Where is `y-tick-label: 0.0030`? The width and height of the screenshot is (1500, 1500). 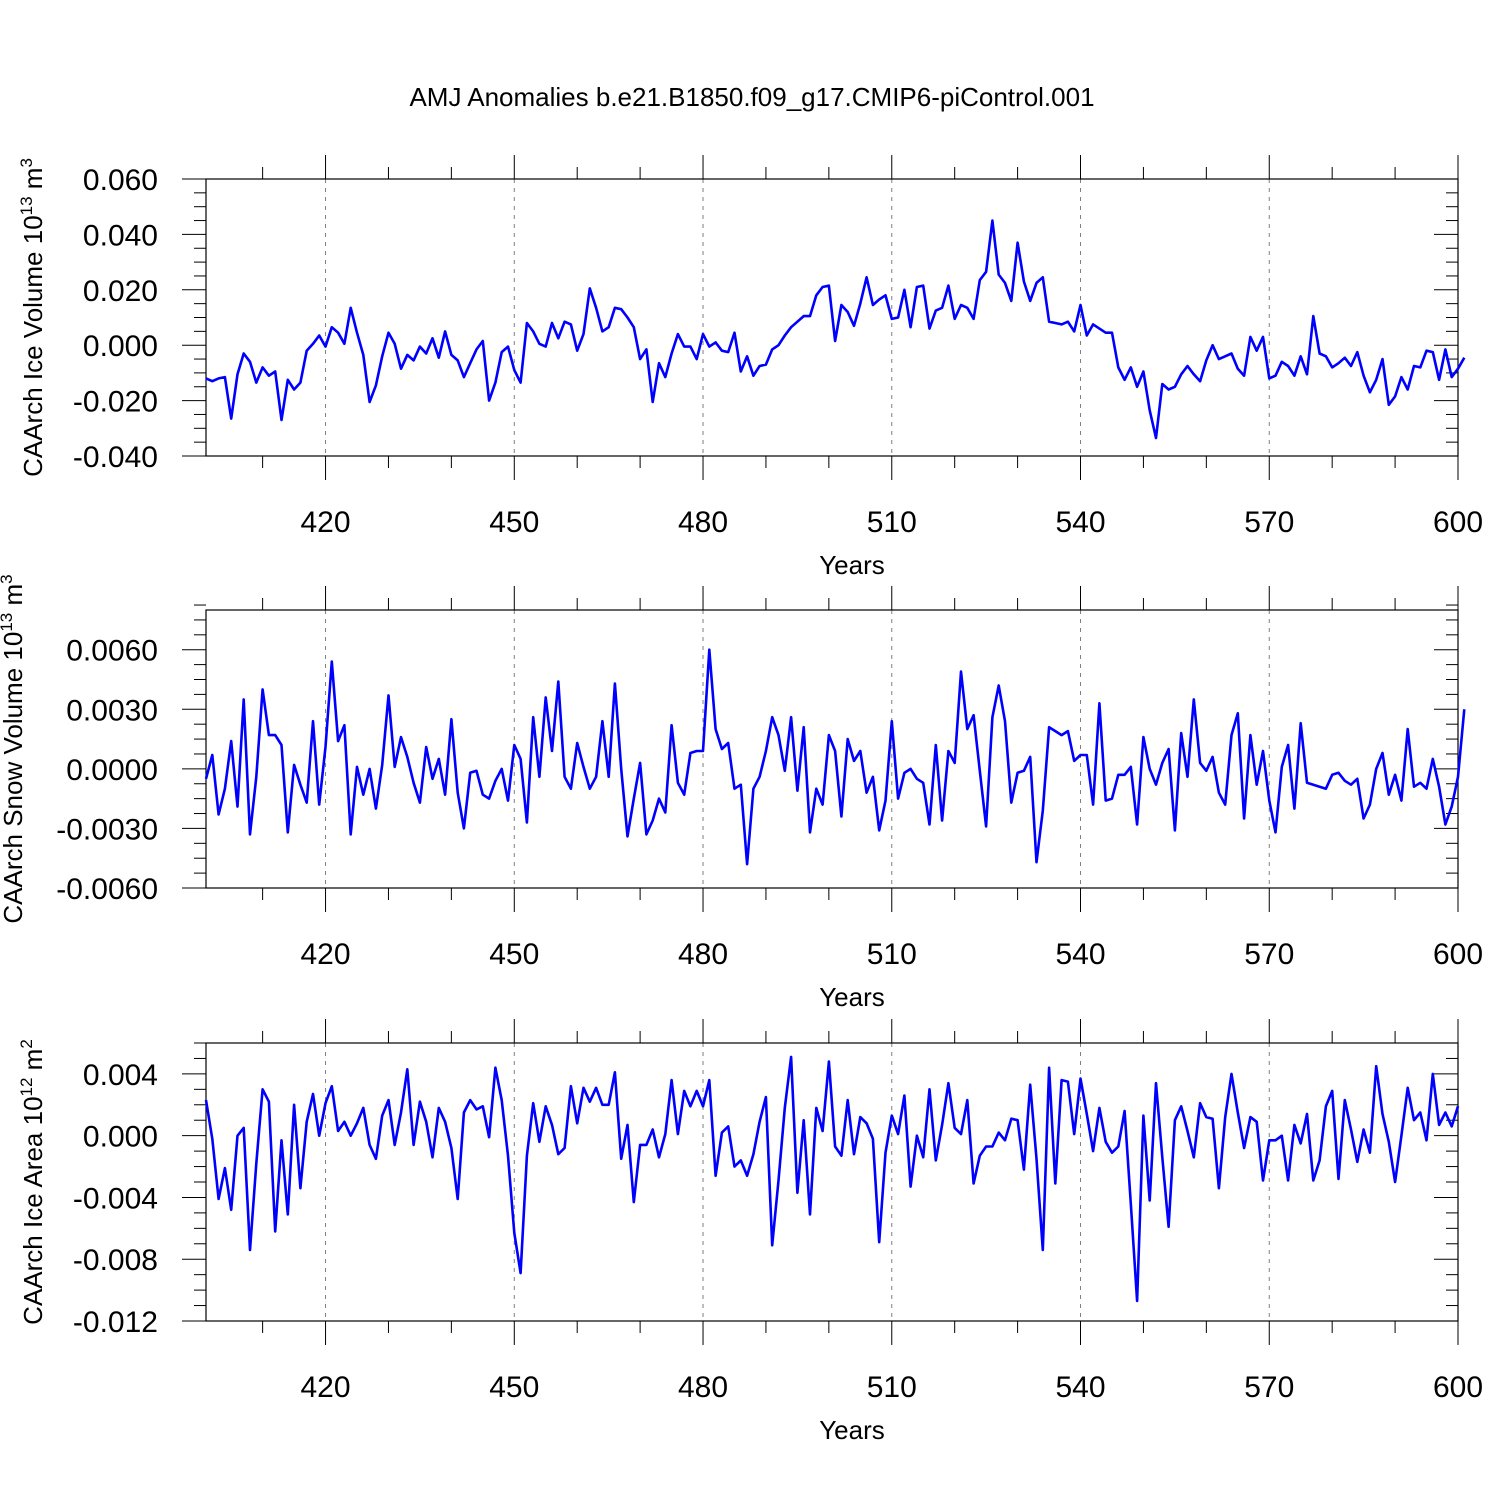
y-tick-label: 0.0030 is located at coordinates (112, 710).